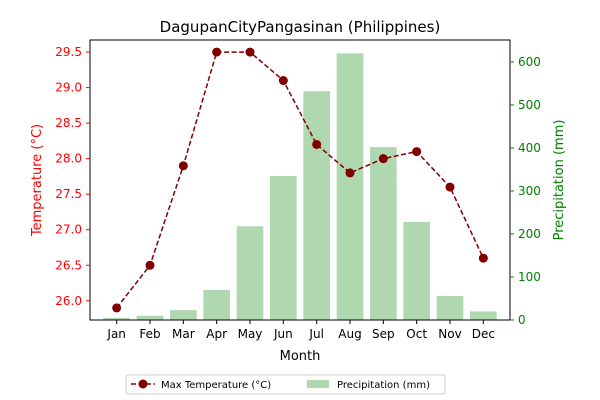 This screenshot has width=600, height=400. What do you see at coordinates (68, 159) in the screenshot?
I see `y-left-tick-label: 28.0` at bounding box center [68, 159].